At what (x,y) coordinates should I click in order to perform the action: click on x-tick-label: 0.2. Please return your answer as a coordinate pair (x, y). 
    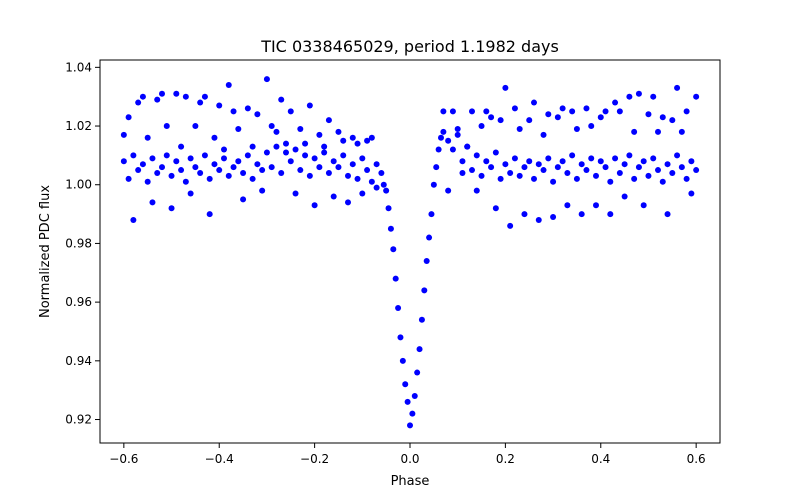
    Looking at the image, I should click on (505, 459).